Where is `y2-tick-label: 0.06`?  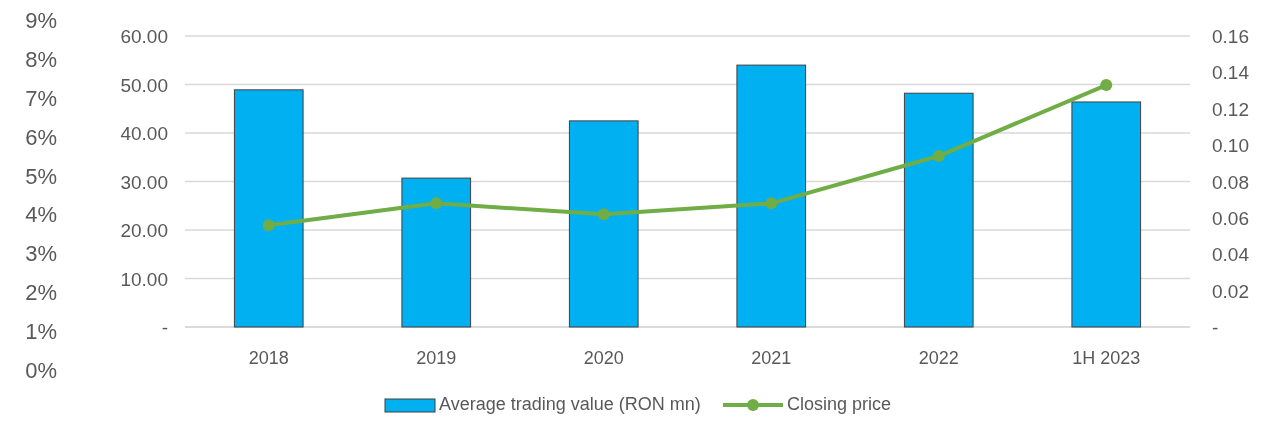 y2-tick-label: 0.06 is located at coordinates (1230, 218).